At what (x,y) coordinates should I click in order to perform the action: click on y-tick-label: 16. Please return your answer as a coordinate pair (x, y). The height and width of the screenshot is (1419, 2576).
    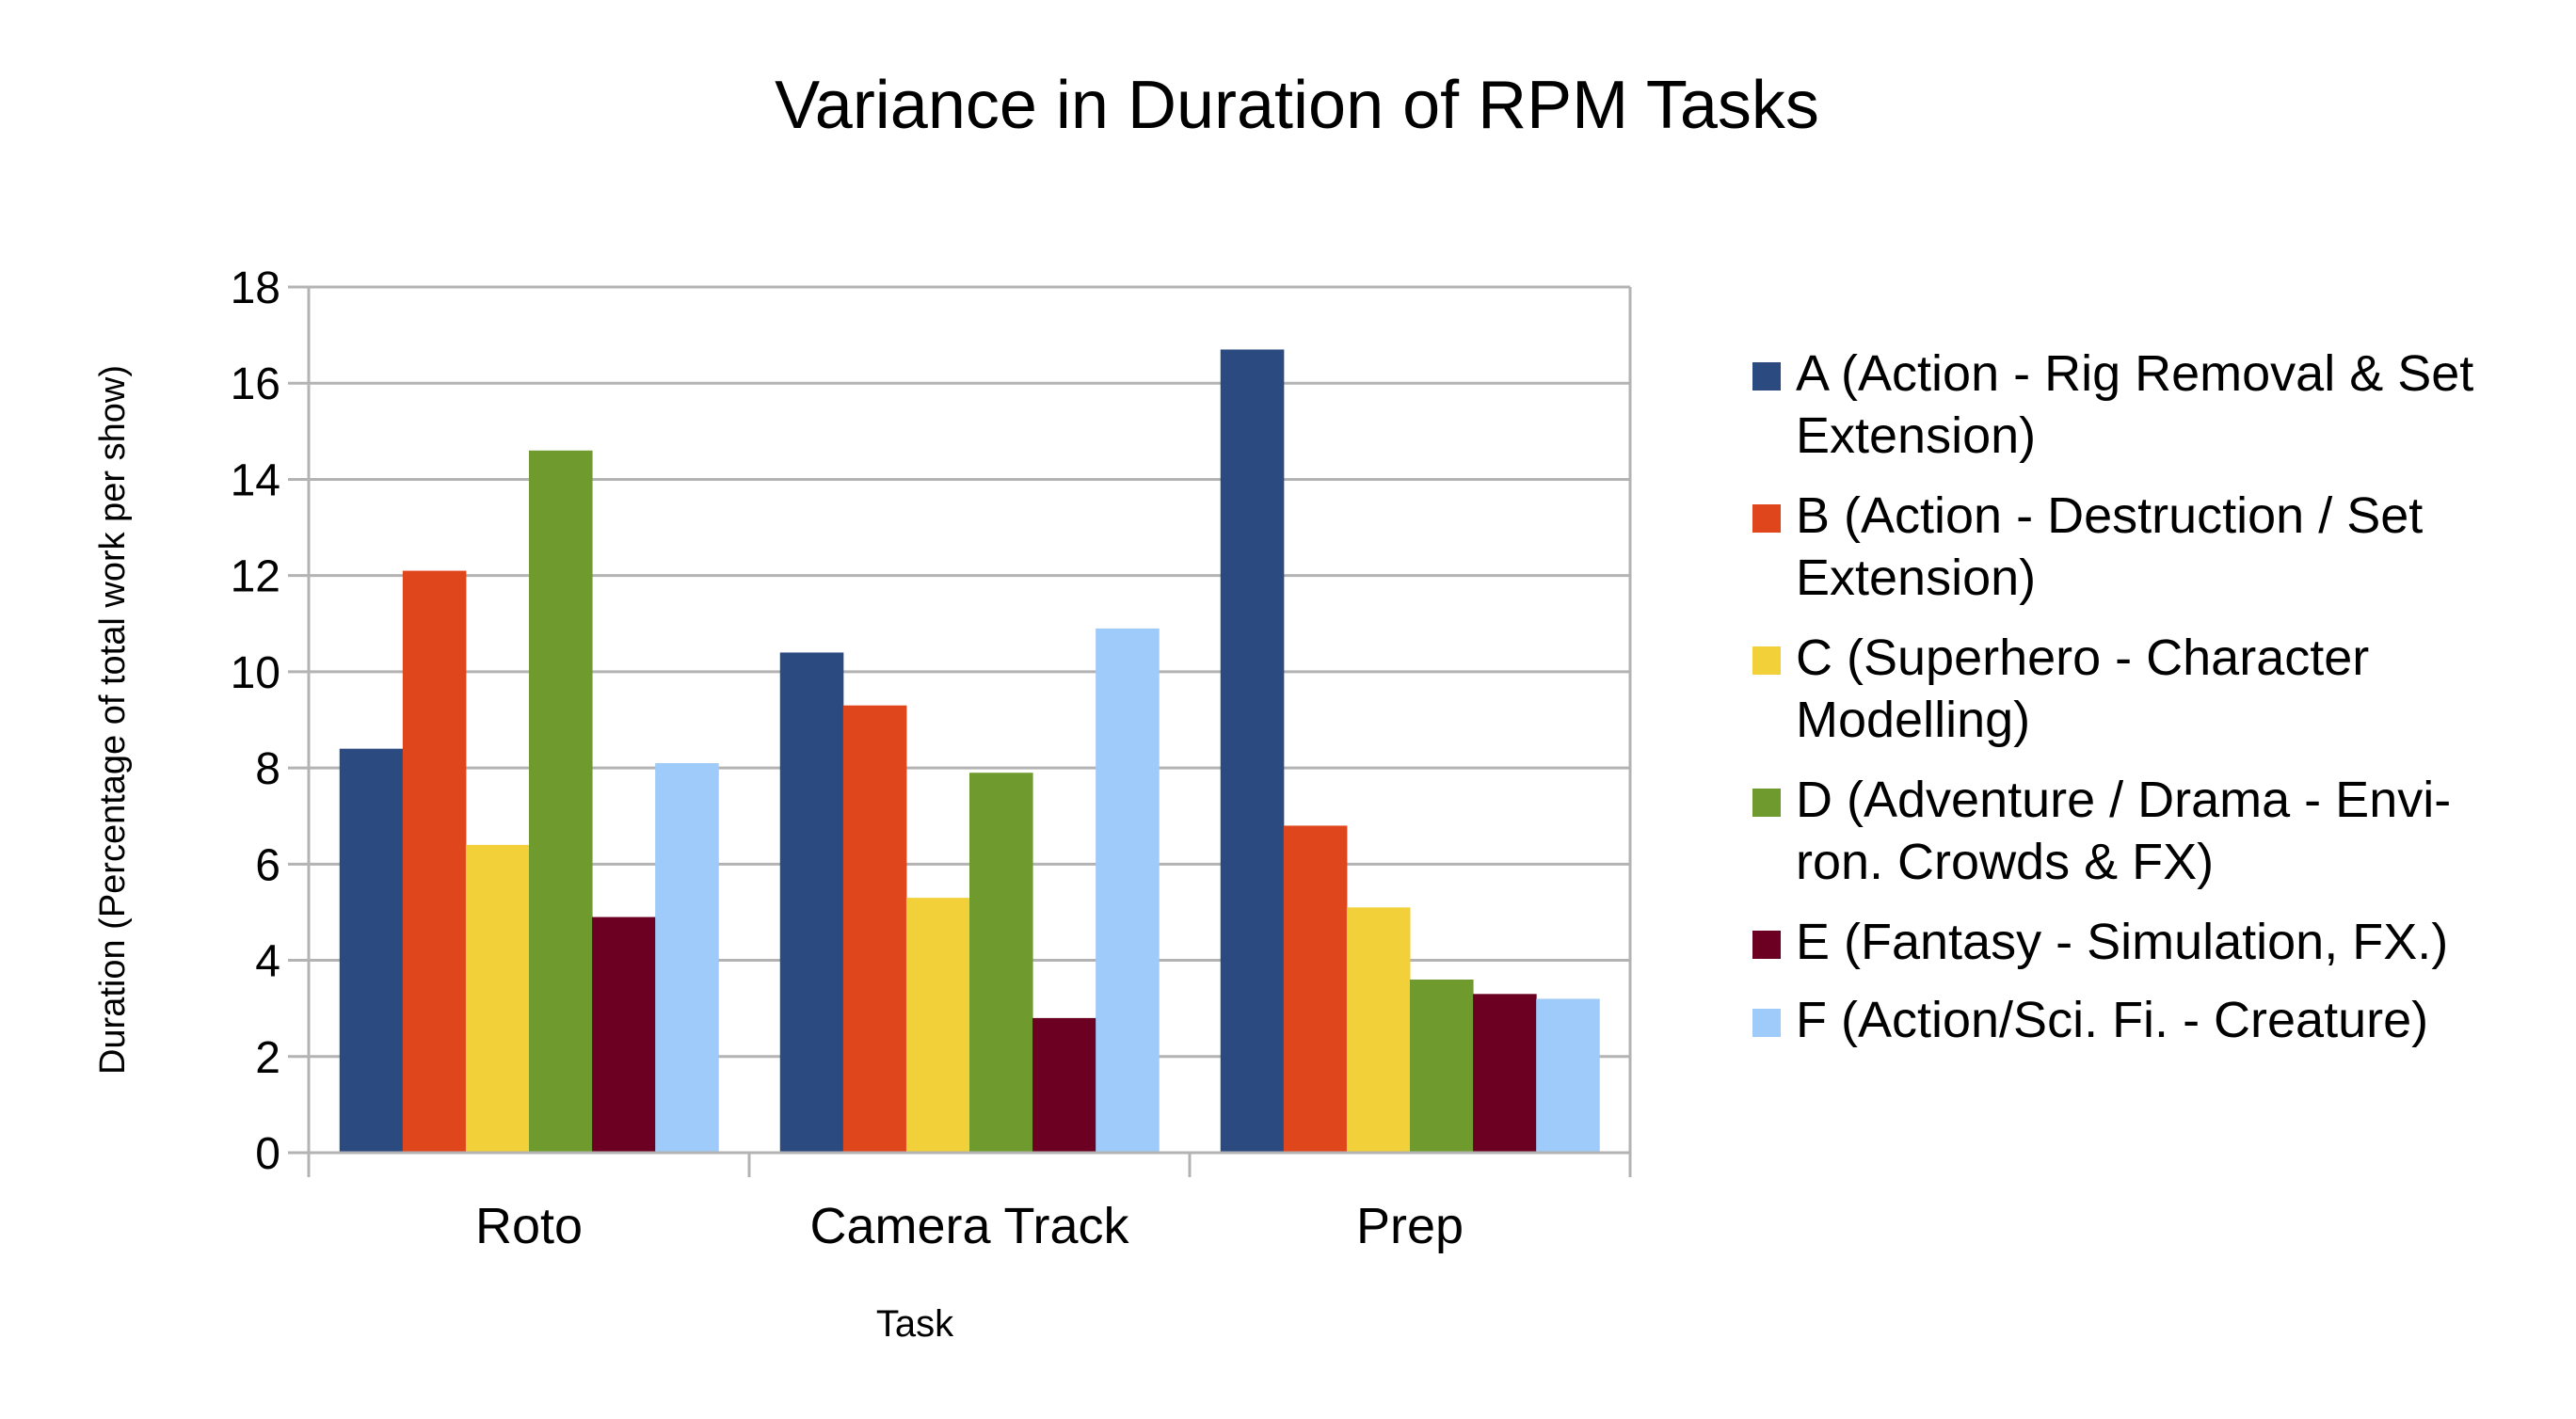
    Looking at the image, I should click on (255, 384).